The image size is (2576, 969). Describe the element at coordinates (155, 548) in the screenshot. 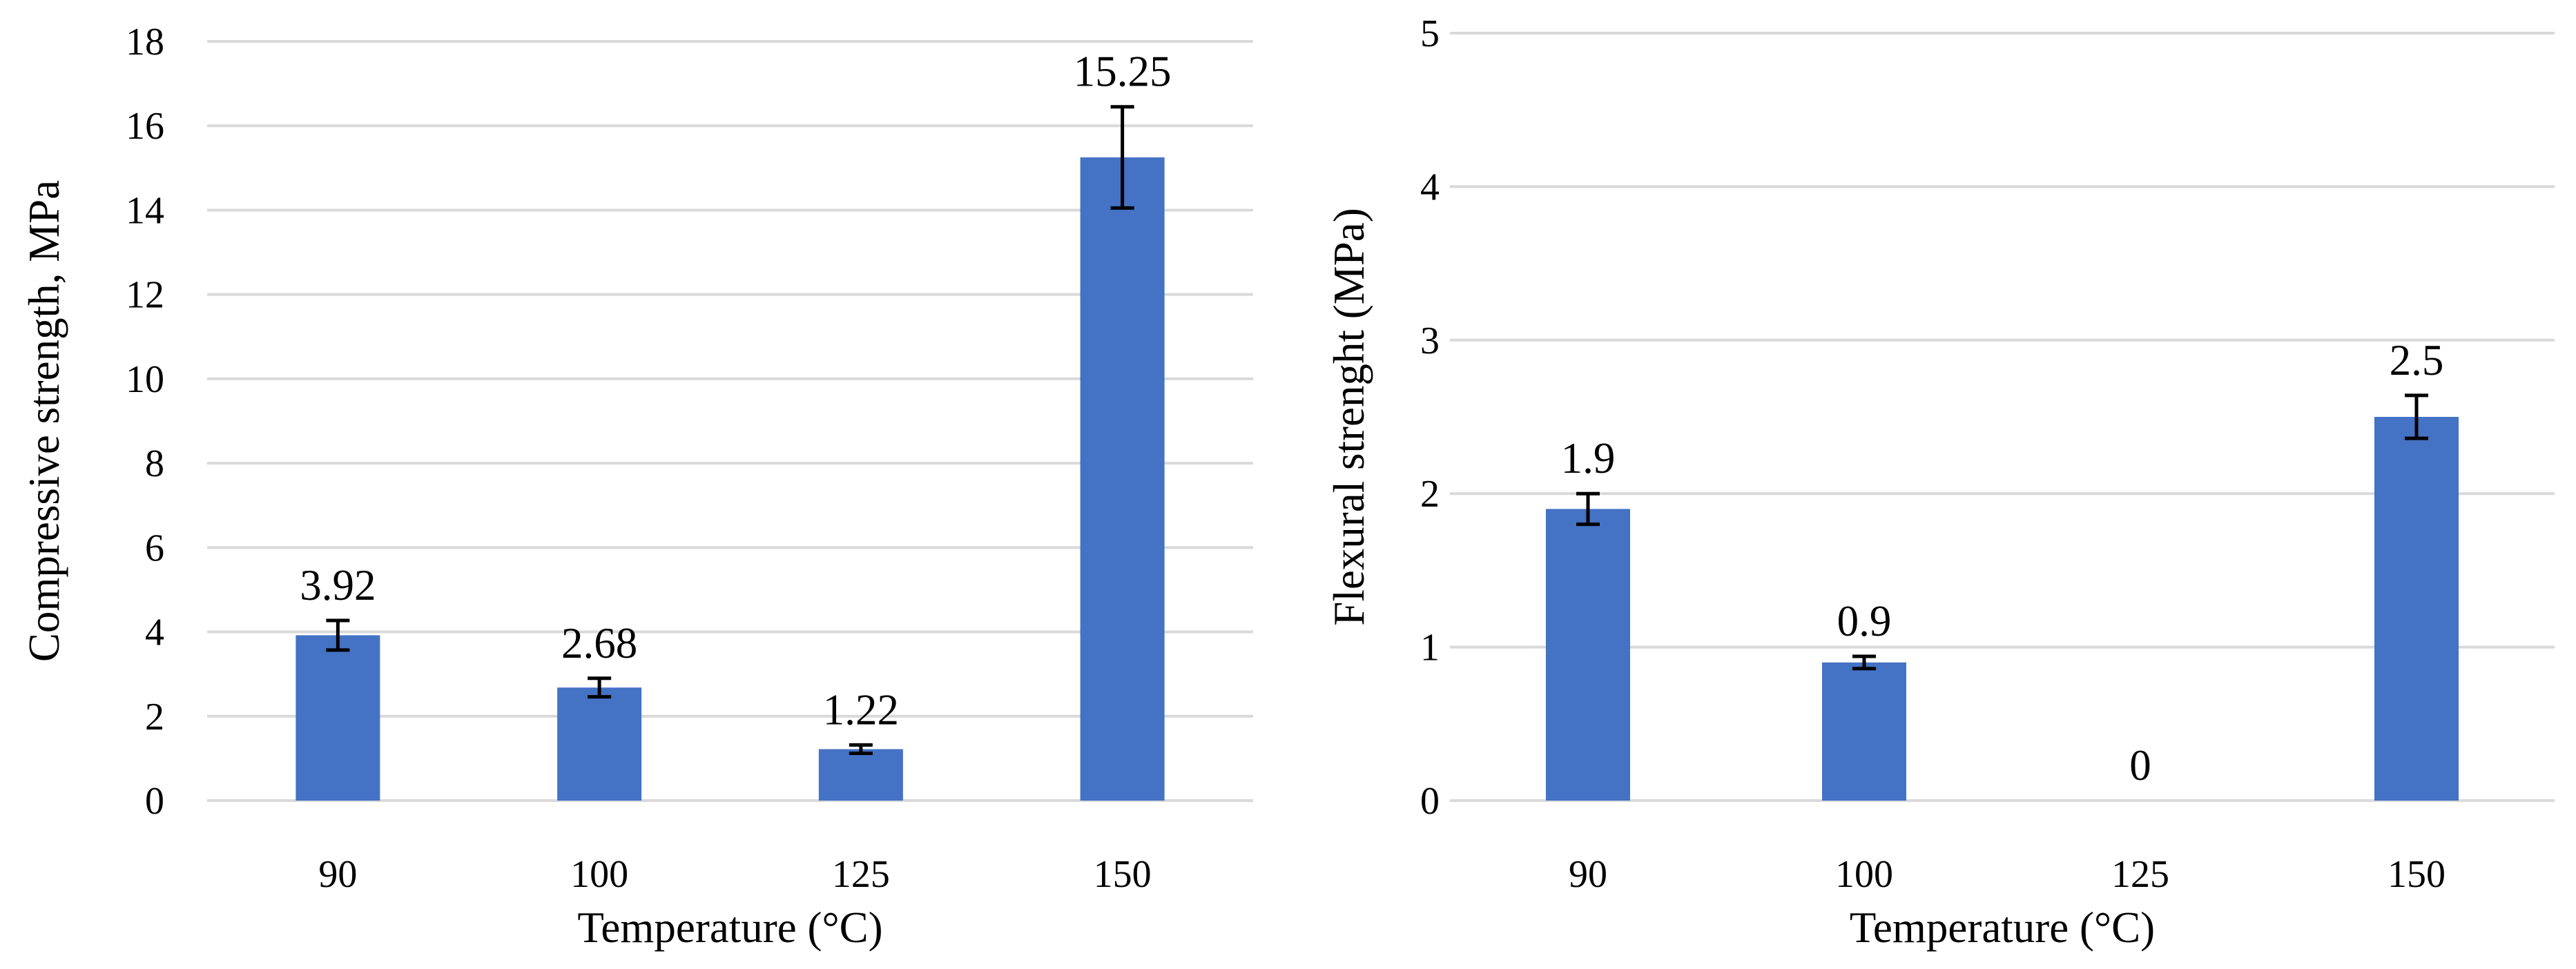

I see `y-tick-label: 6` at that location.